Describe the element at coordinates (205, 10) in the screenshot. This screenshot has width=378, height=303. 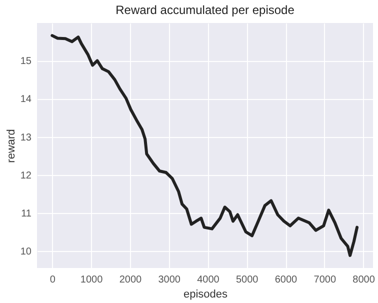
I see `chart-title: Reward accumulated per episode` at that location.